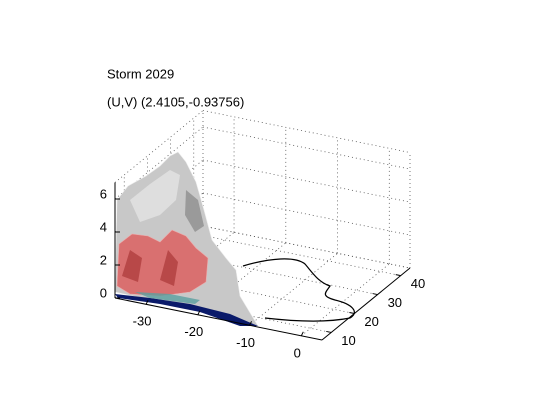 This screenshot has width=533, height=400. I want to click on x-axis, so click(218, 319).